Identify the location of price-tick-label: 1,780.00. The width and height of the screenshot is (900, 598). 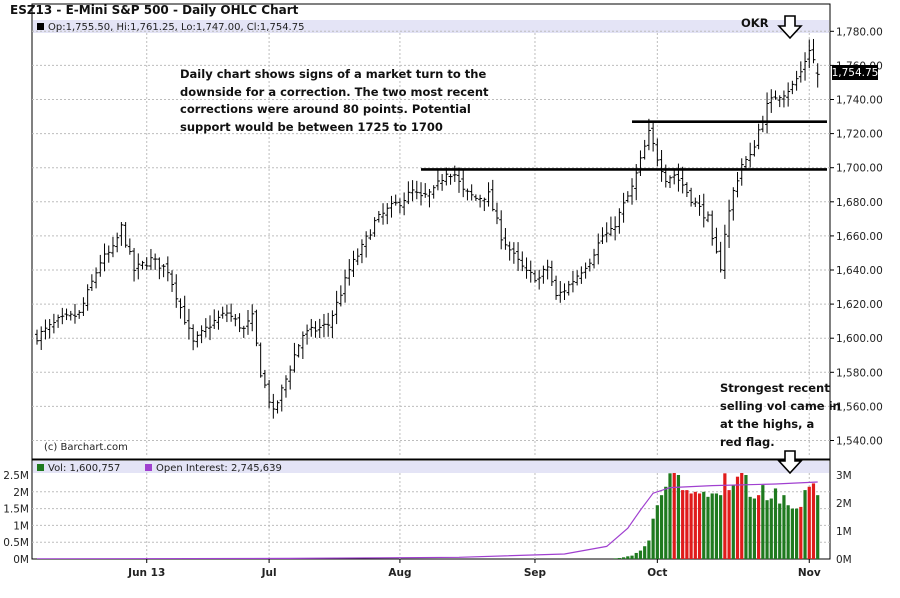
(859, 32).